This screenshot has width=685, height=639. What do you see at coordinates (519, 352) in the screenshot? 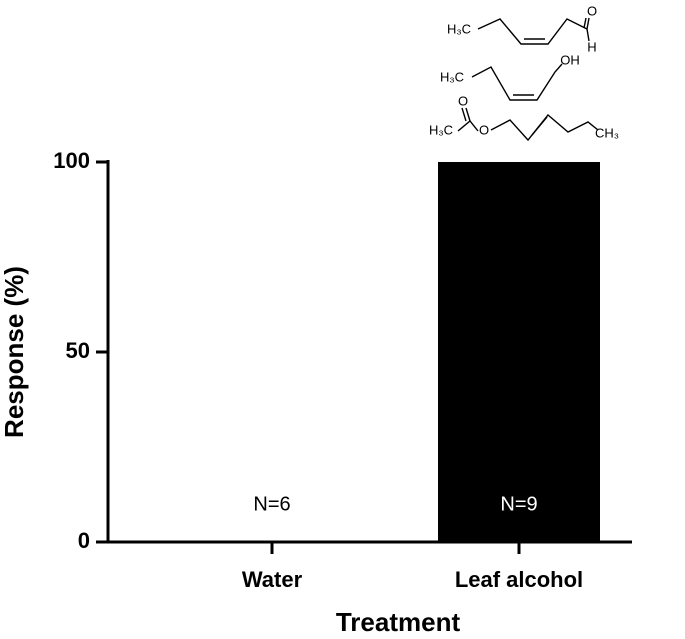
I see `bar` at bounding box center [519, 352].